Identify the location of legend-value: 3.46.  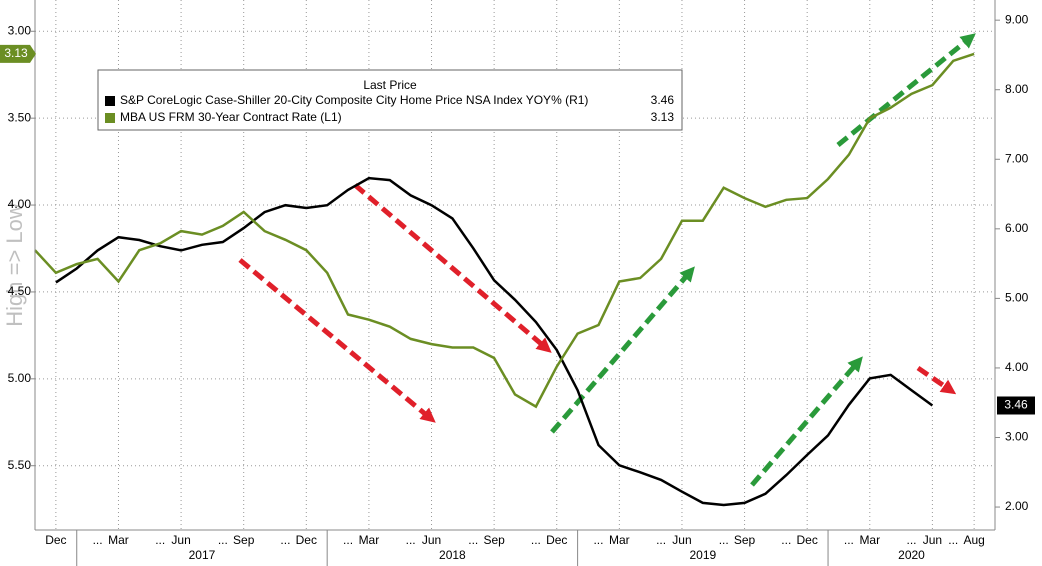
(663, 100).